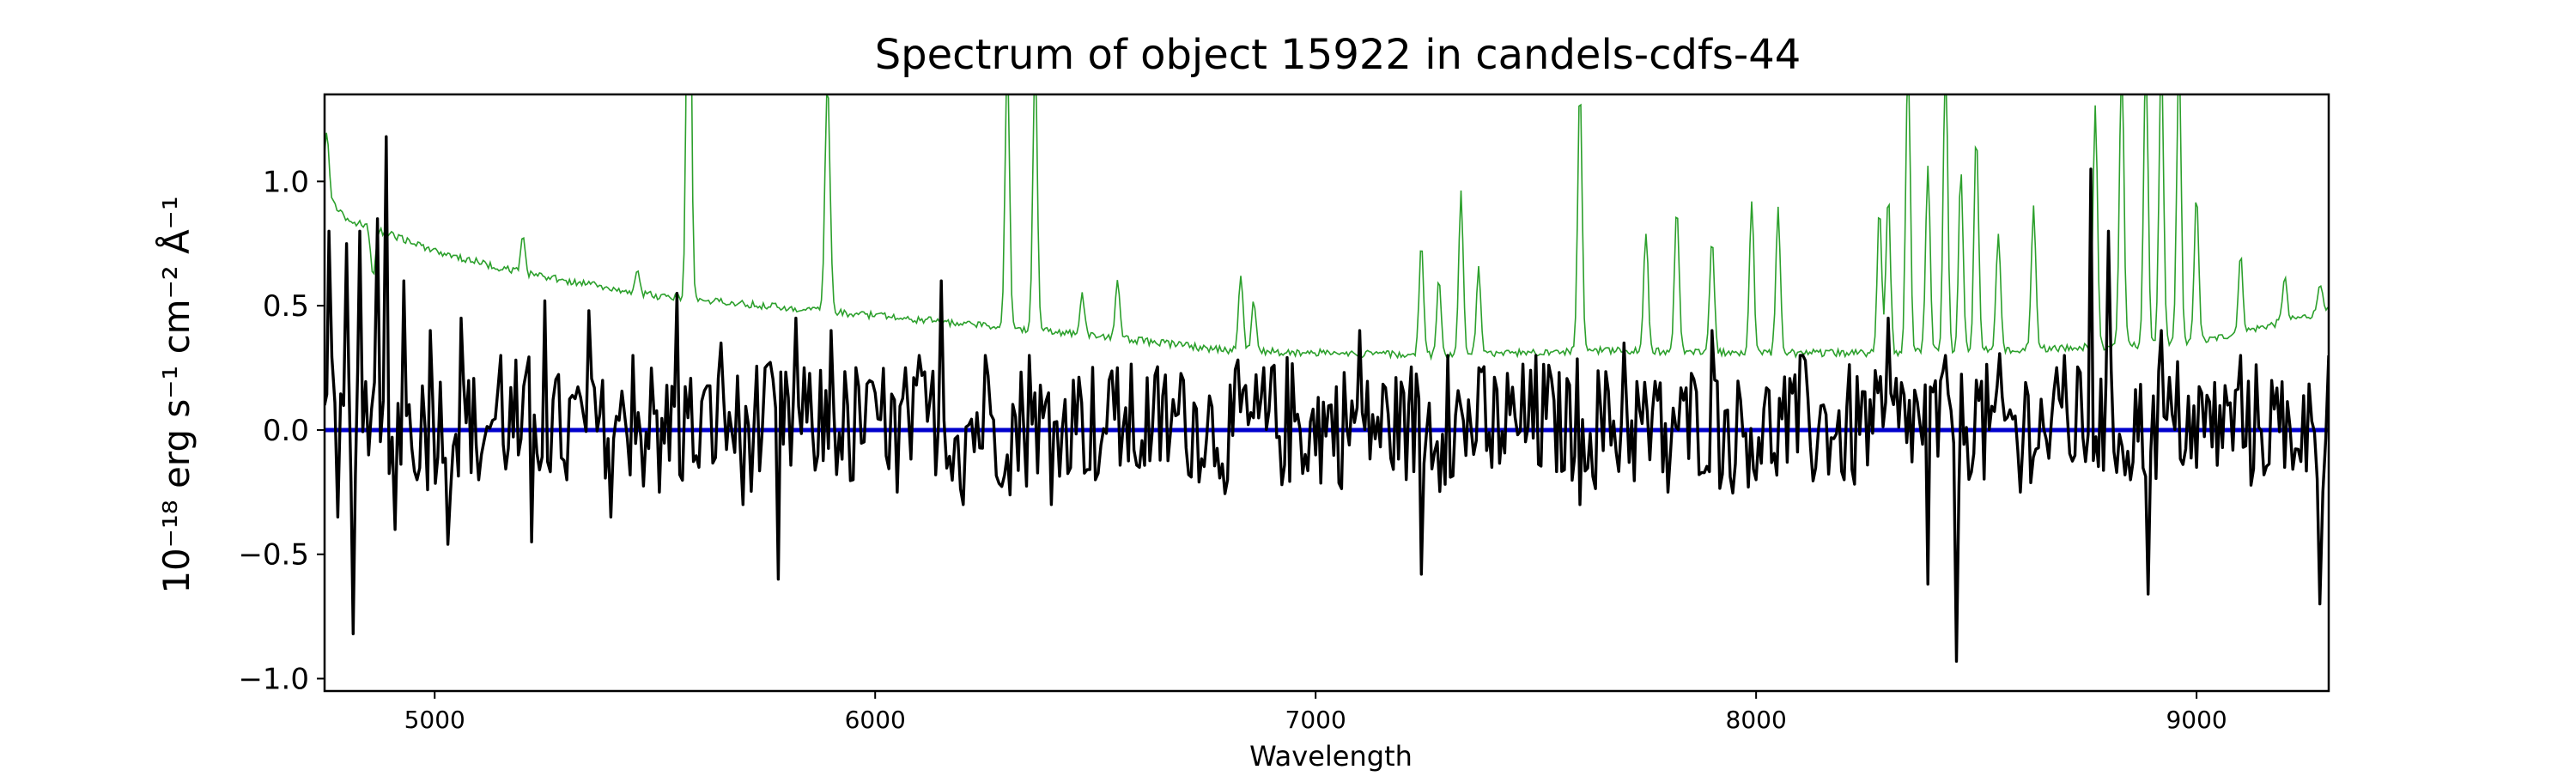 Image resolution: width=2576 pixels, height=776 pixels. What do you see at coordinates (273, 680) in the screenshot?
I see `y-tick-label: −1.0` at bounding box center [273, 680].